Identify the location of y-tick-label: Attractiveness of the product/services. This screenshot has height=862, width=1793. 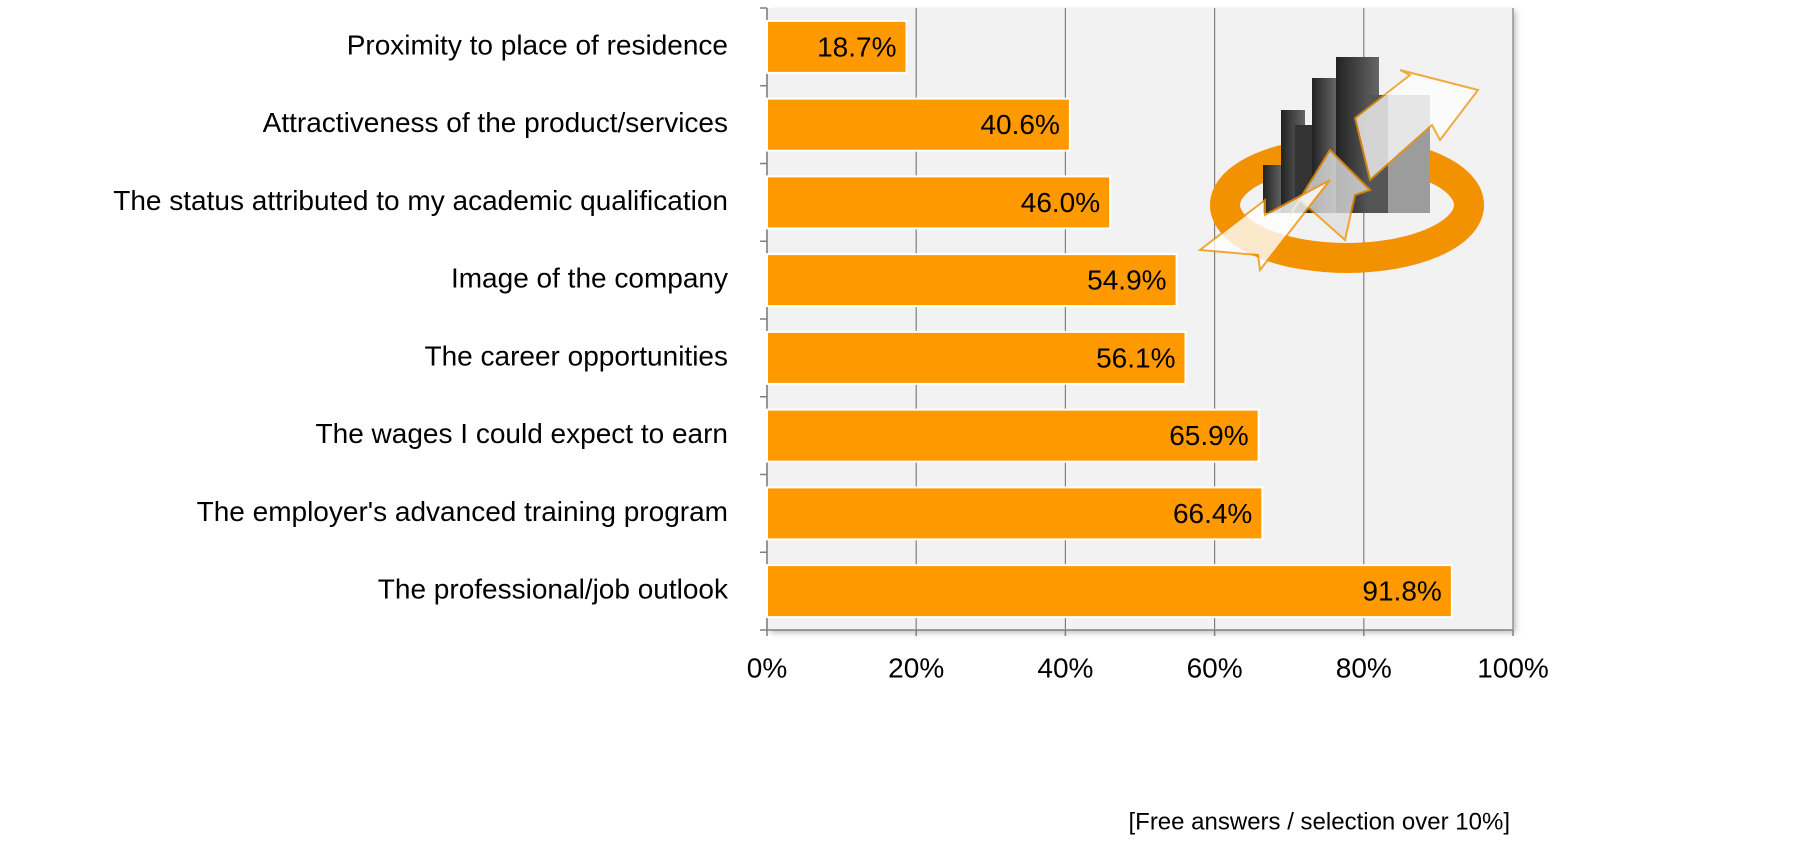
(495, 122).